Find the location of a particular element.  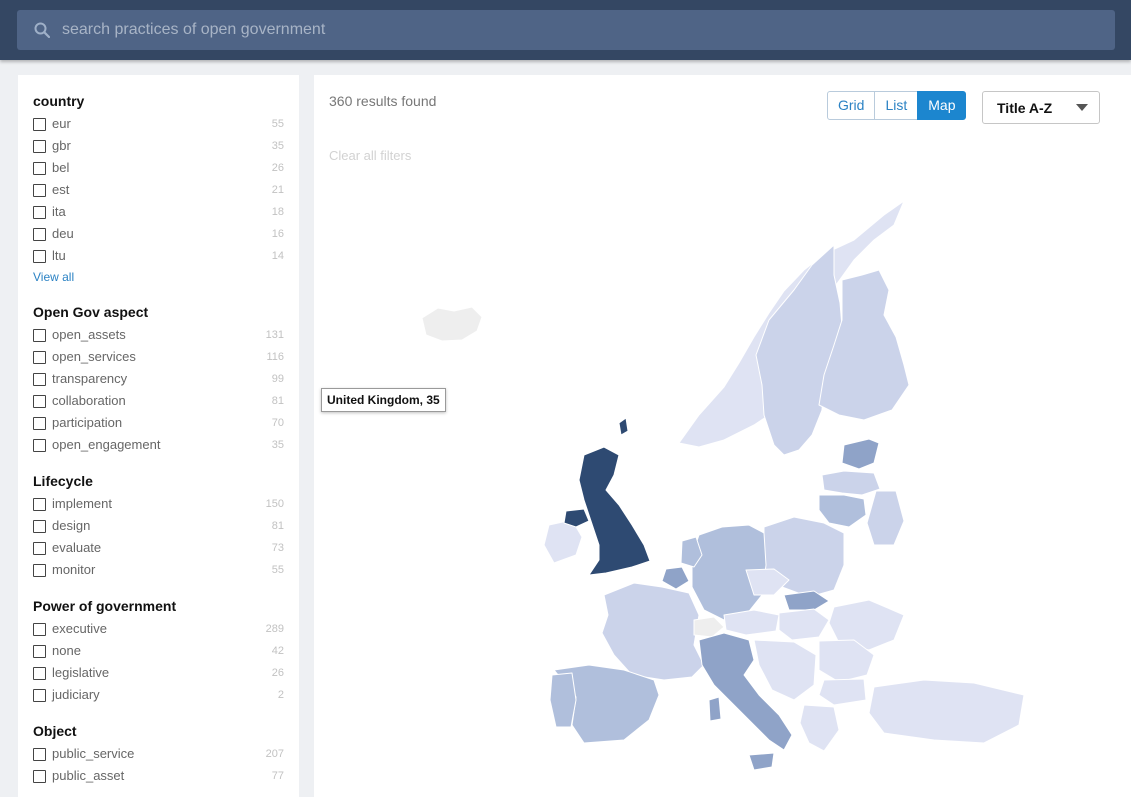

facet-option: legislative 26 is located at coordinates (166, 673).